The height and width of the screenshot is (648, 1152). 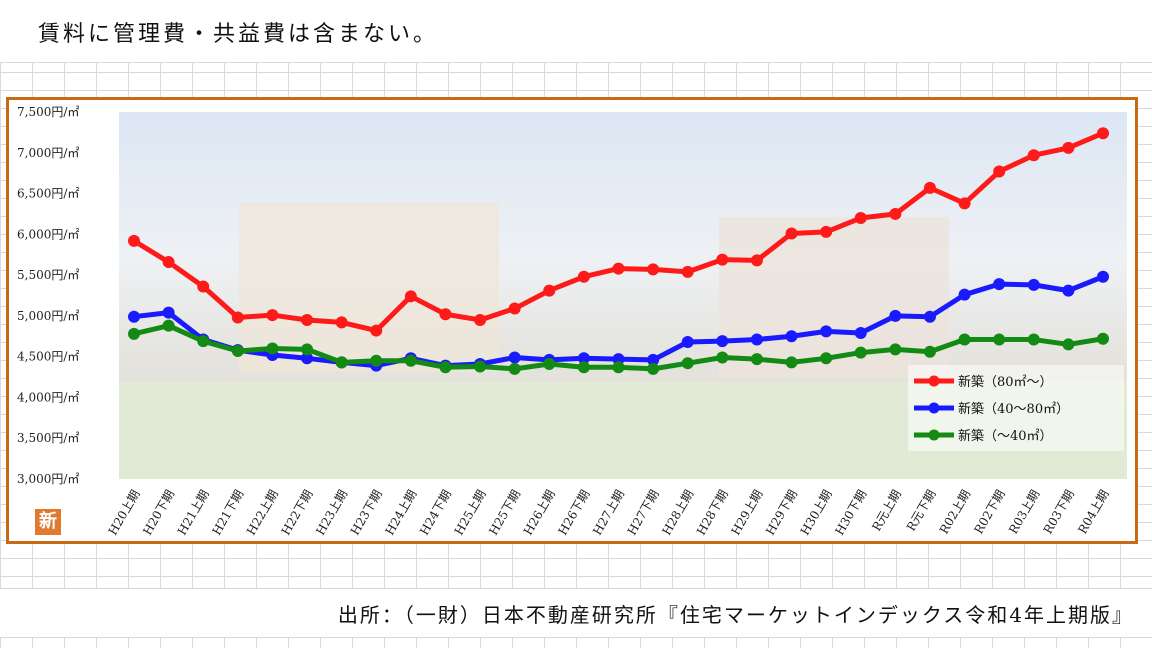 I want to click on y-tick-label: 6,500円/㎡, so click(x=48, y=194).